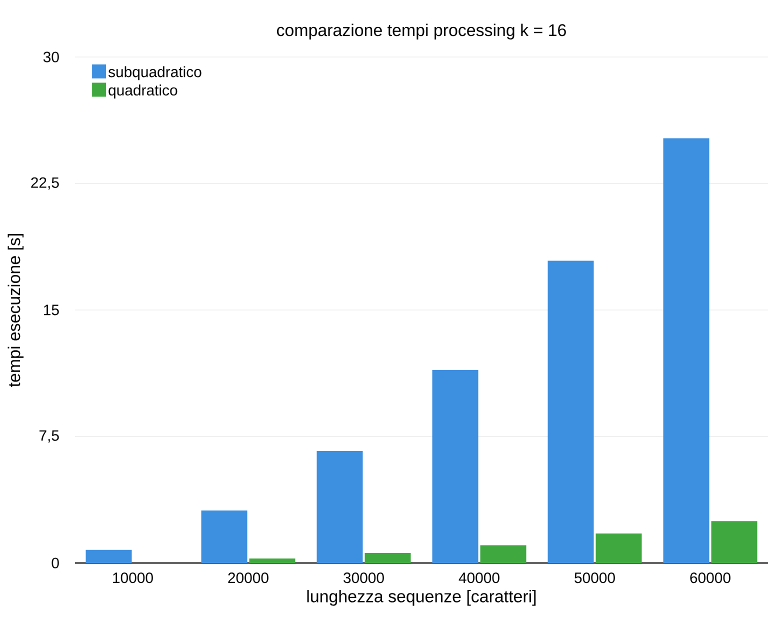  Describe the element at coordinates (133, 578) in the screenshot. I see `x-tick-label: 10000` at that location.